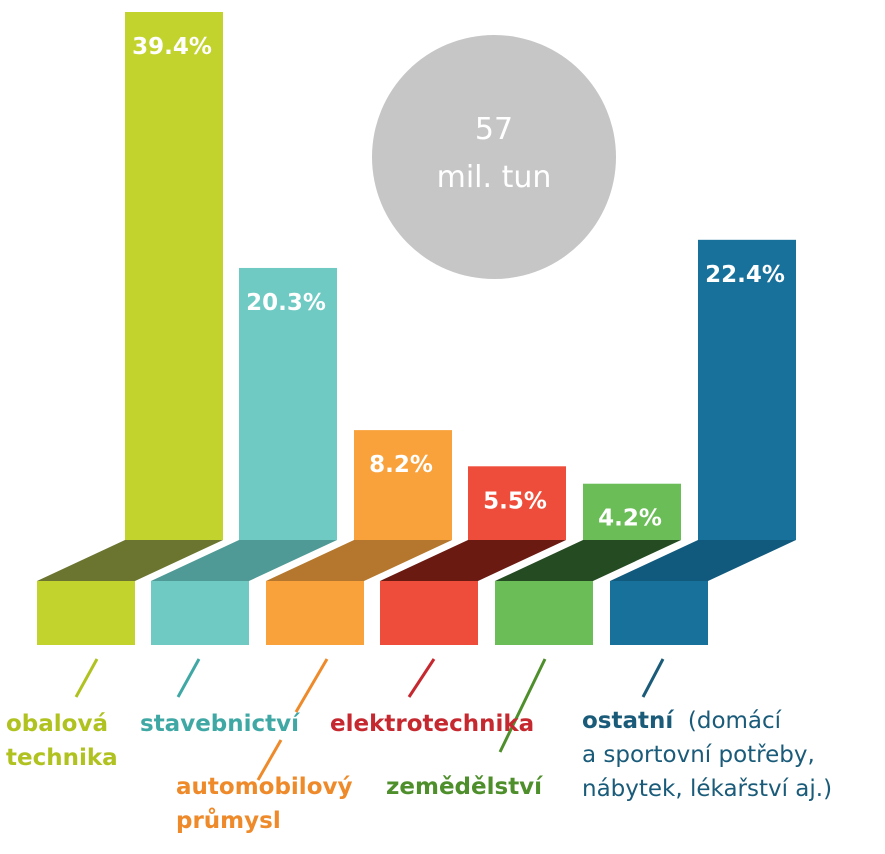 The height and width of the screenshot is (854, 885). I want to click on category-label-line: automobilový, so click(264, 787).